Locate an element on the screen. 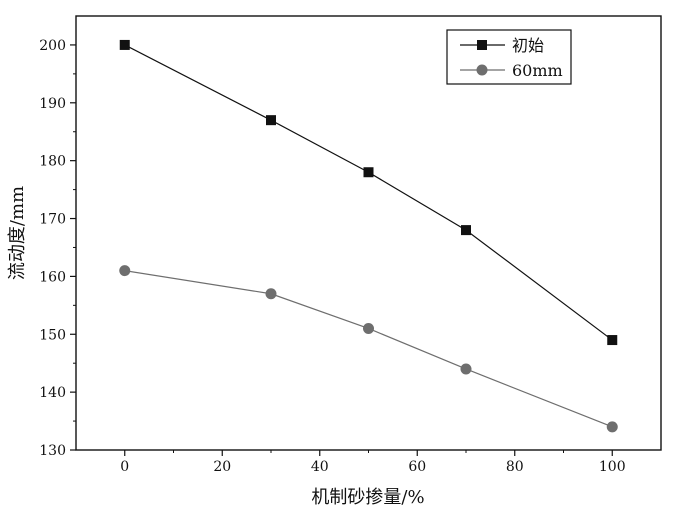  y-tick-label: 130 is located at coordinates (52, 451).